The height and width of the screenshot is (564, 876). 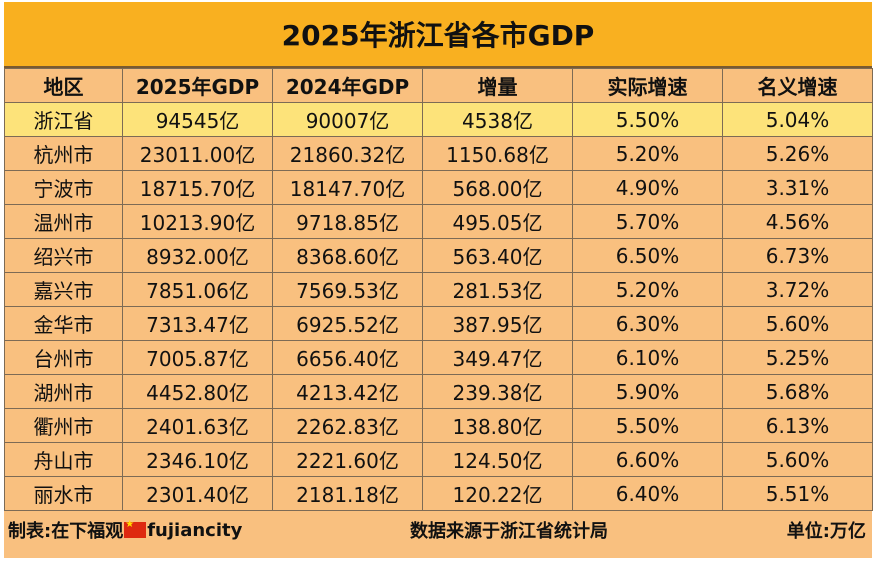 I want to click on cell-gdp-2024: 2262.83亿, so click(x=347, y=425).